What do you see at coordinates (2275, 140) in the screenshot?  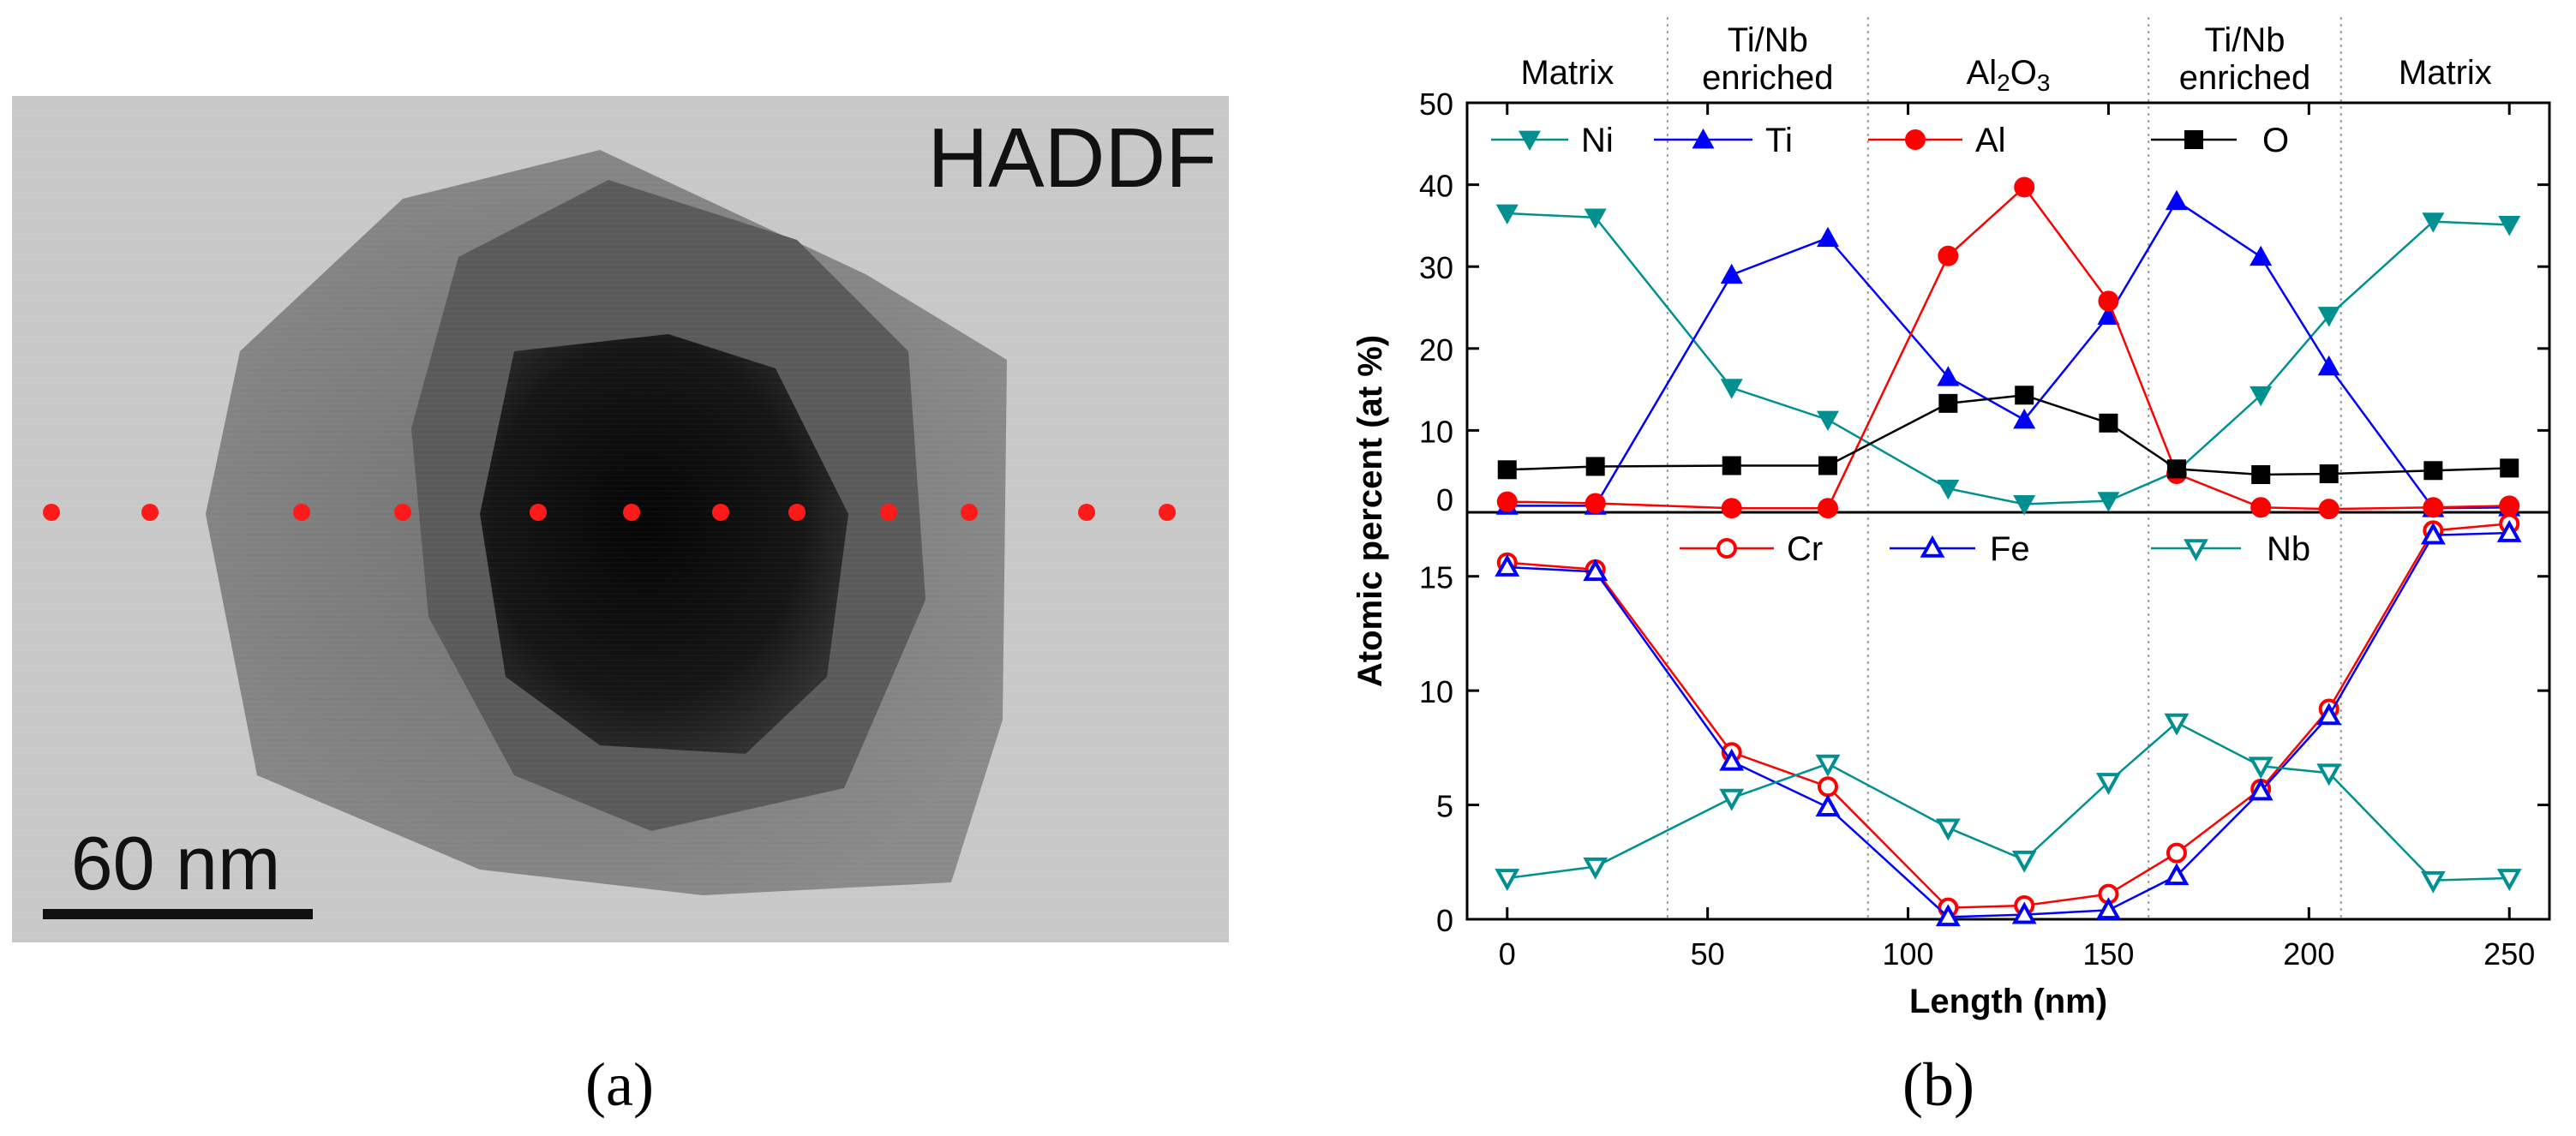 I see `legend-label: O` at bounding box center [2275, 140].